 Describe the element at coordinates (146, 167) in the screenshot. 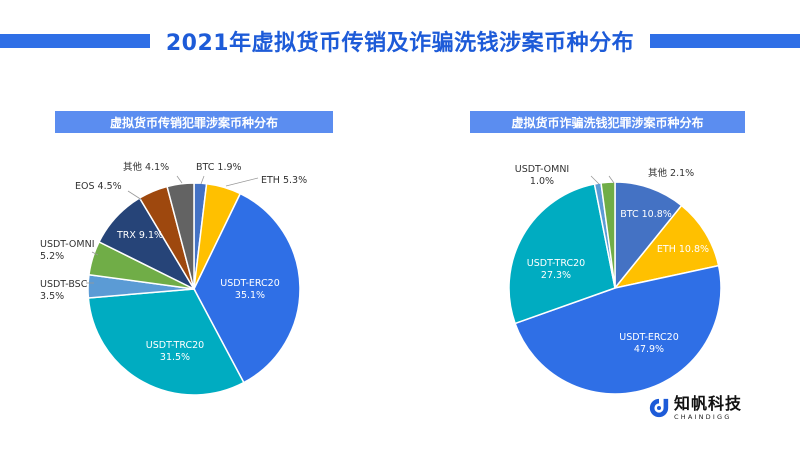

I see `pie1-label-other: 其他 4.1%` at that location.